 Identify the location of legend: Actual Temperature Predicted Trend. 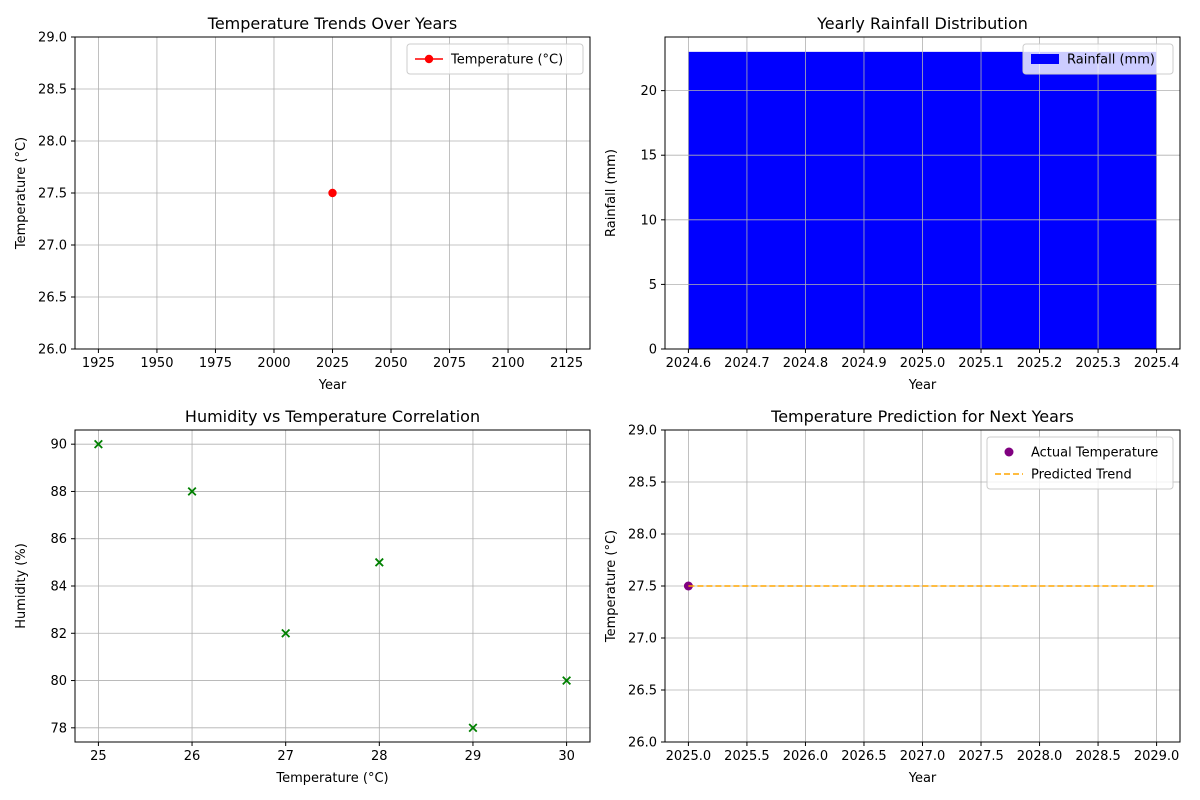
(1080, 463).